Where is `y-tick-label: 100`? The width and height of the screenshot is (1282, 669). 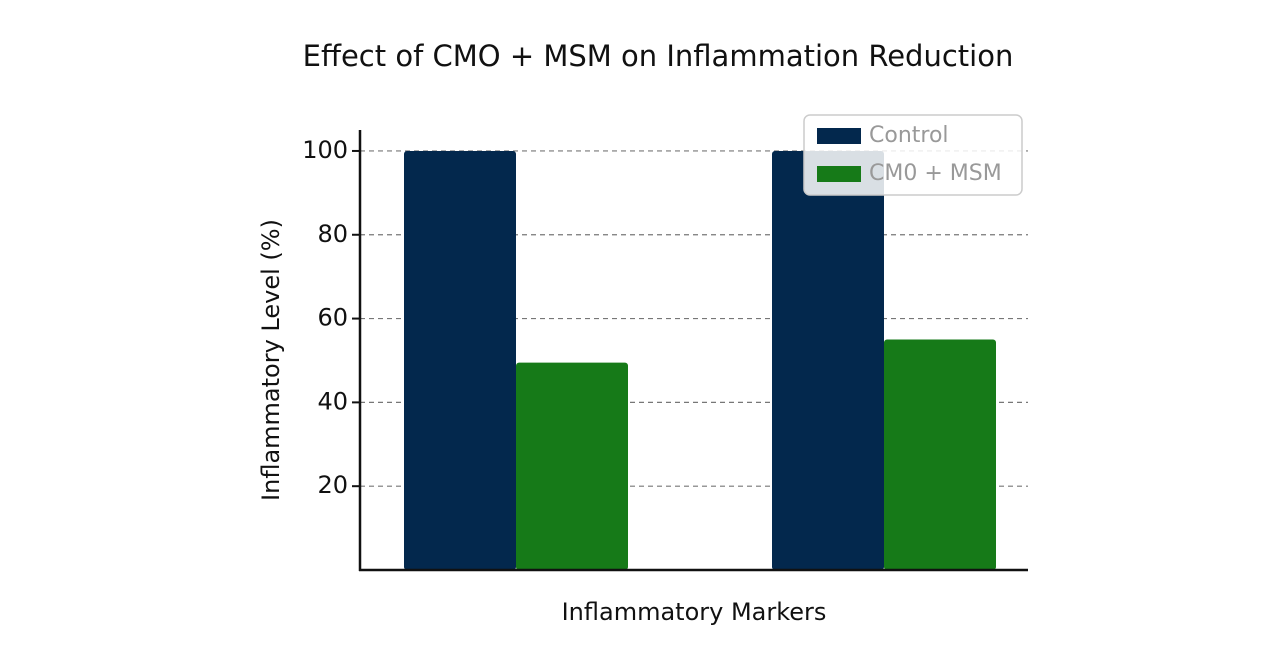
y-tick-label: 100 is located at coordinates (325, 150).